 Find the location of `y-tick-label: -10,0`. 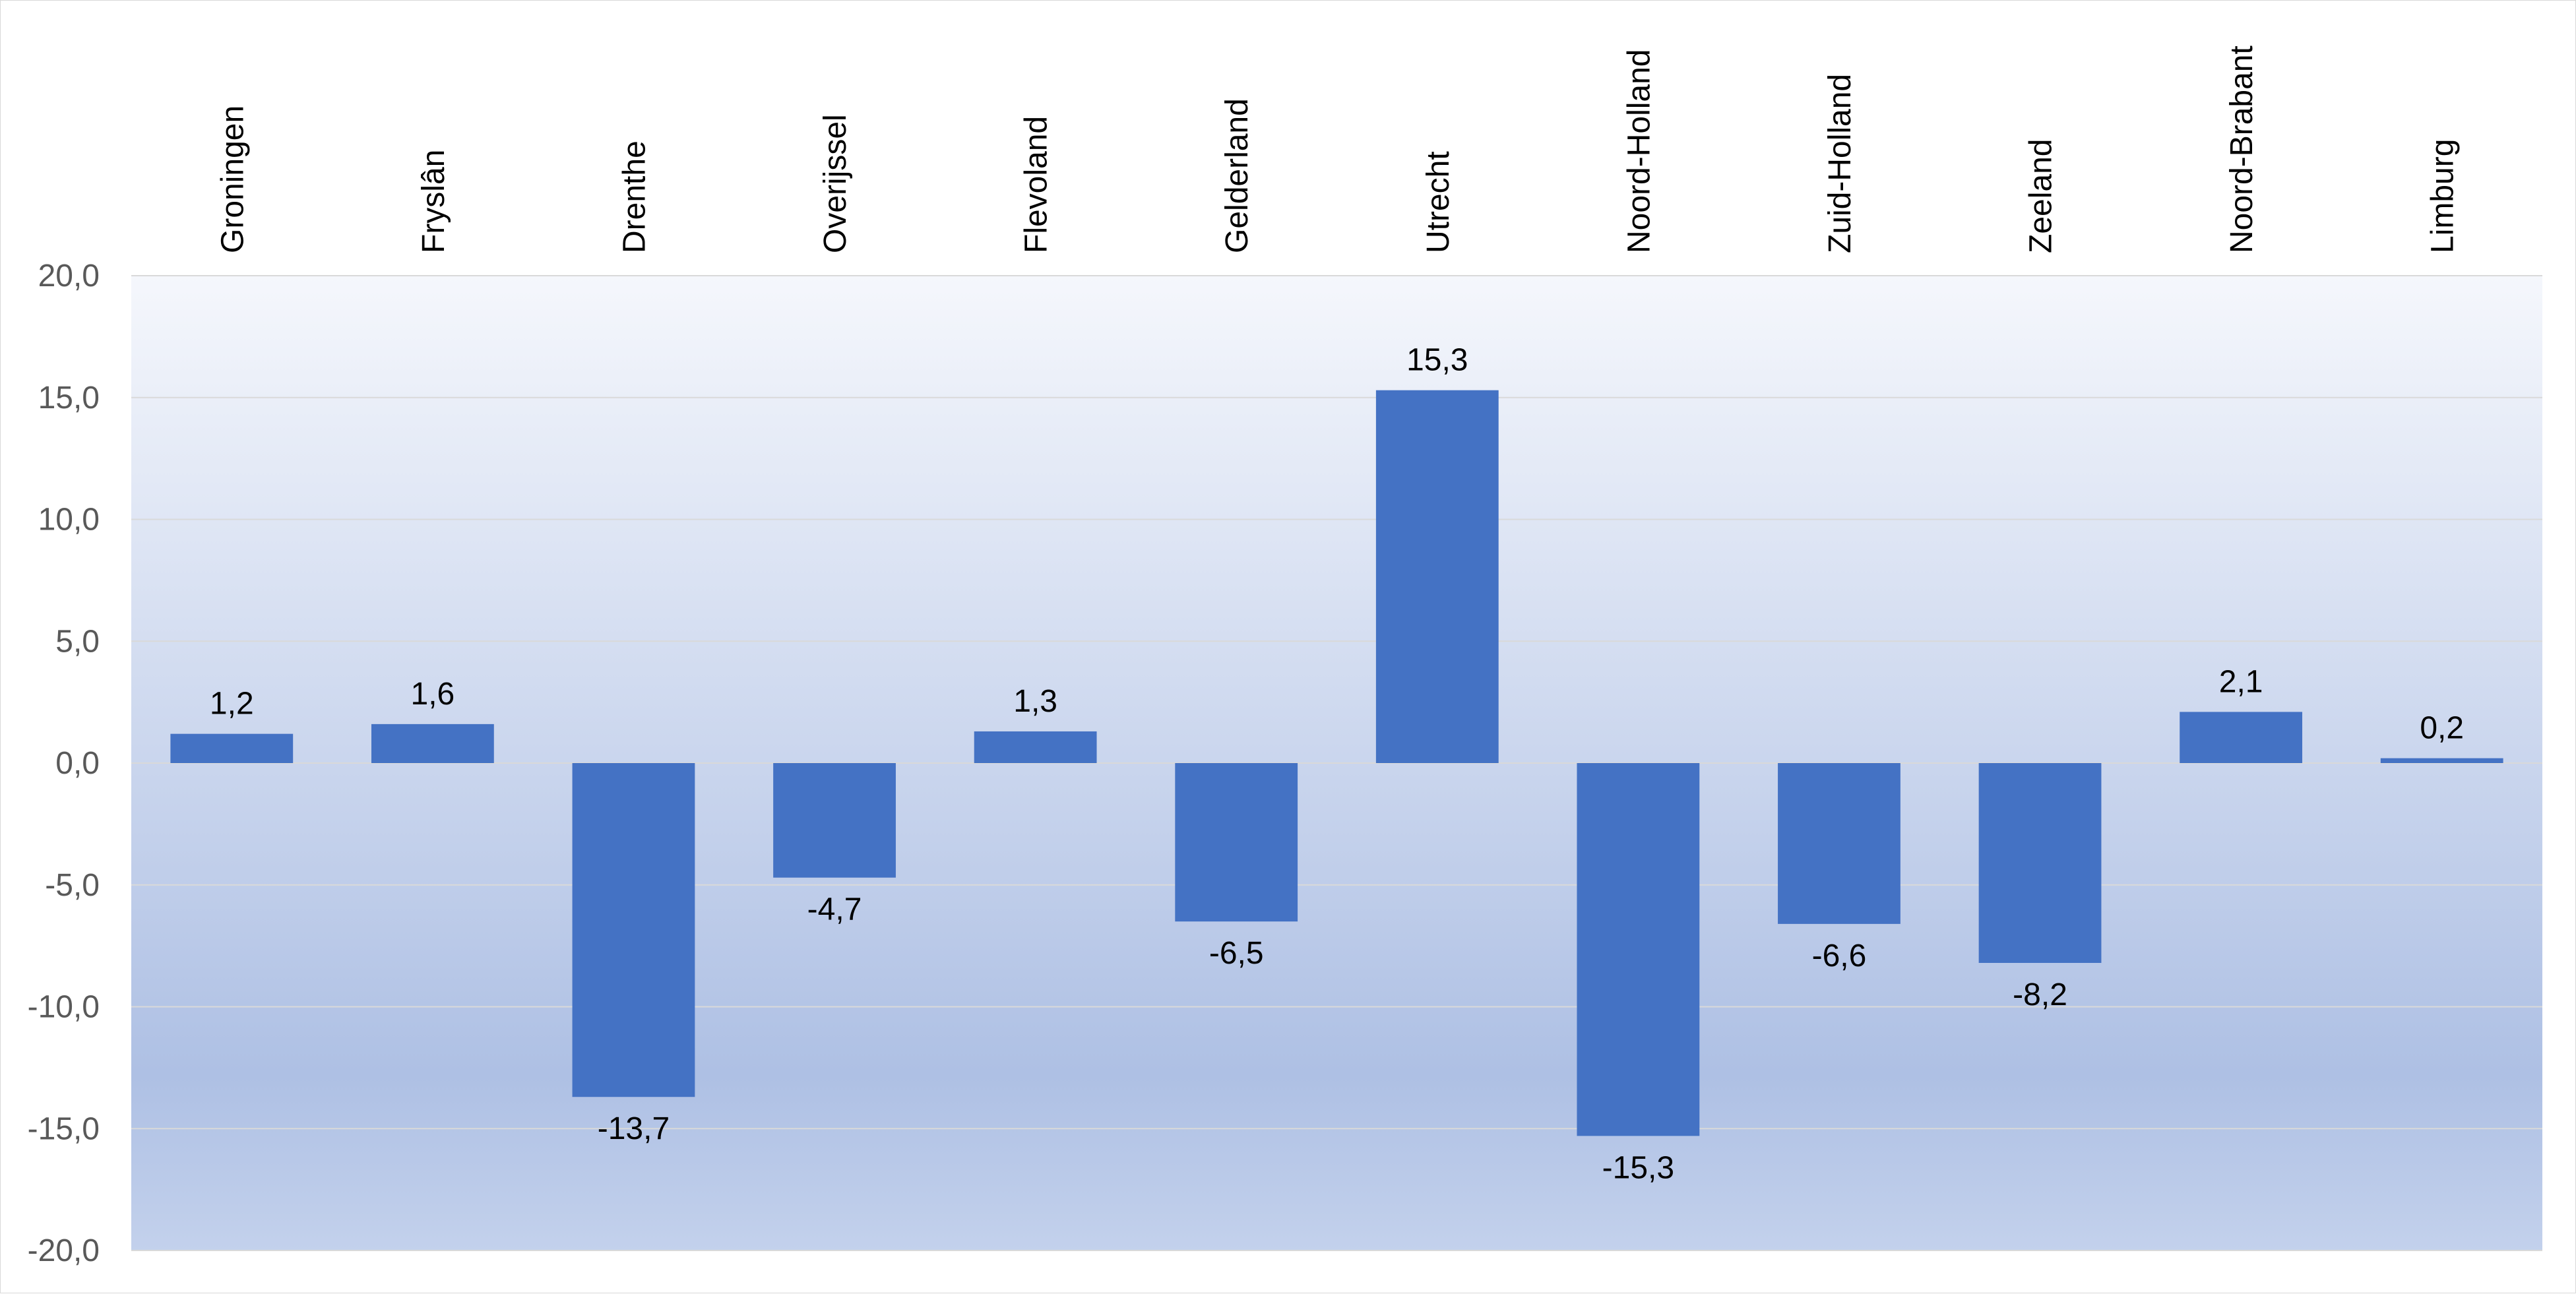

y-tick-label: -10,0 is located at coordinates (64, 1007).